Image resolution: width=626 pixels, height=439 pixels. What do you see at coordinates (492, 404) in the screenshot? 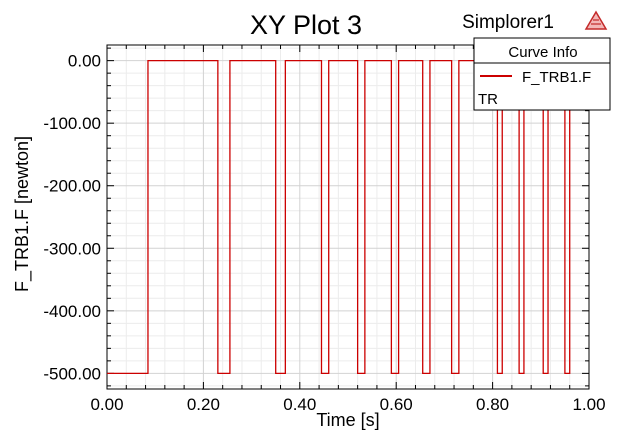
I see `x-tick-label: 0.80` at bounding box center [492, 404].